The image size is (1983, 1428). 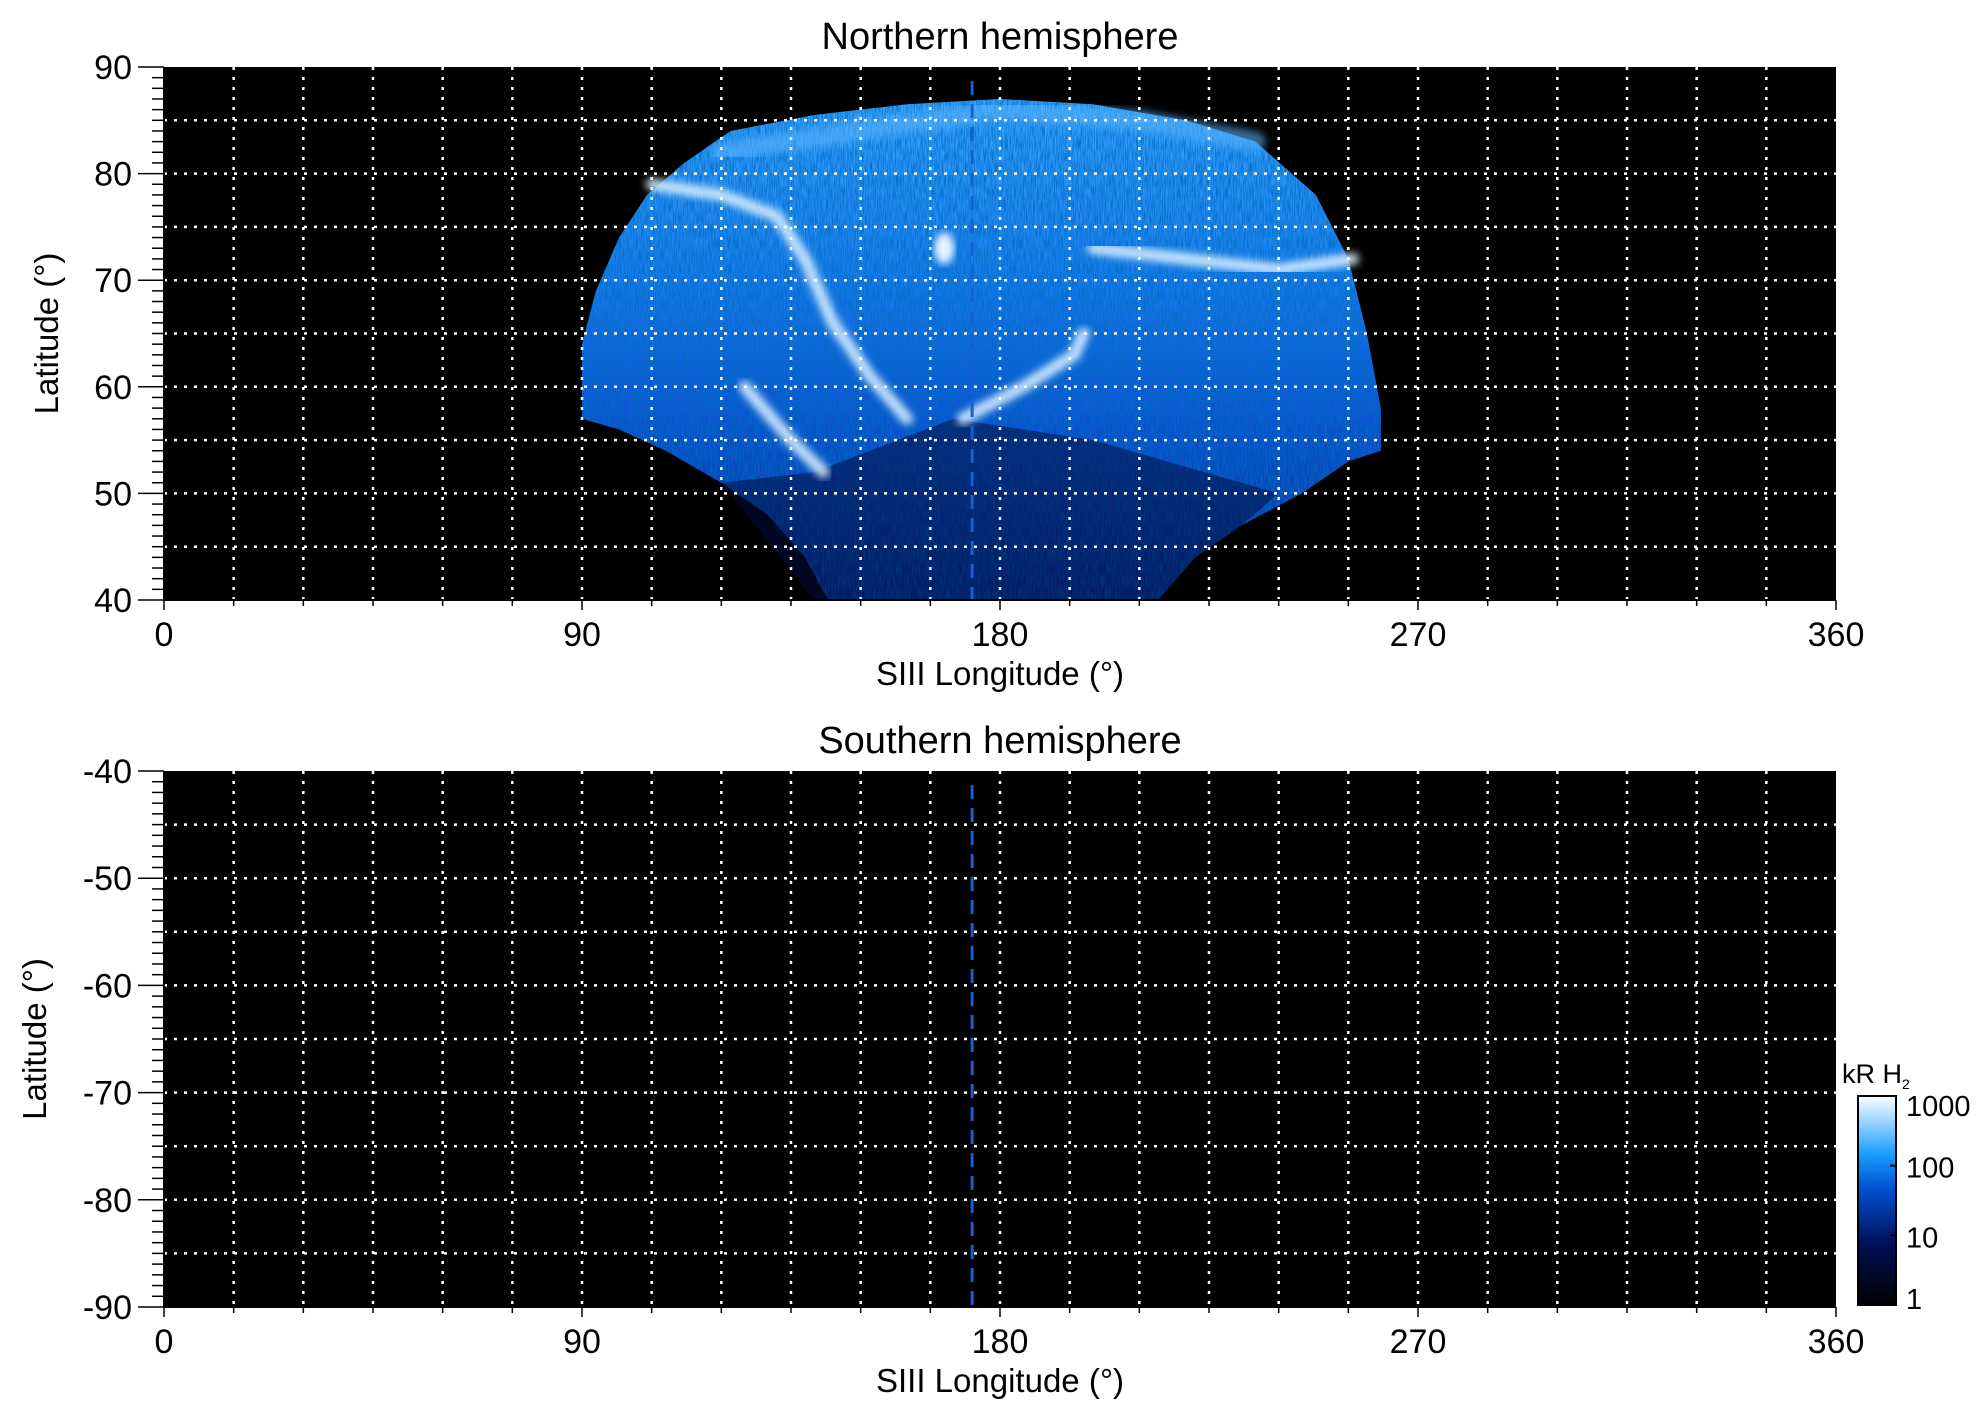 What do you see at coordinates (107, 879) in the screenshot?
I see `y-tick-label: -50` at bounding box center [107, 879].